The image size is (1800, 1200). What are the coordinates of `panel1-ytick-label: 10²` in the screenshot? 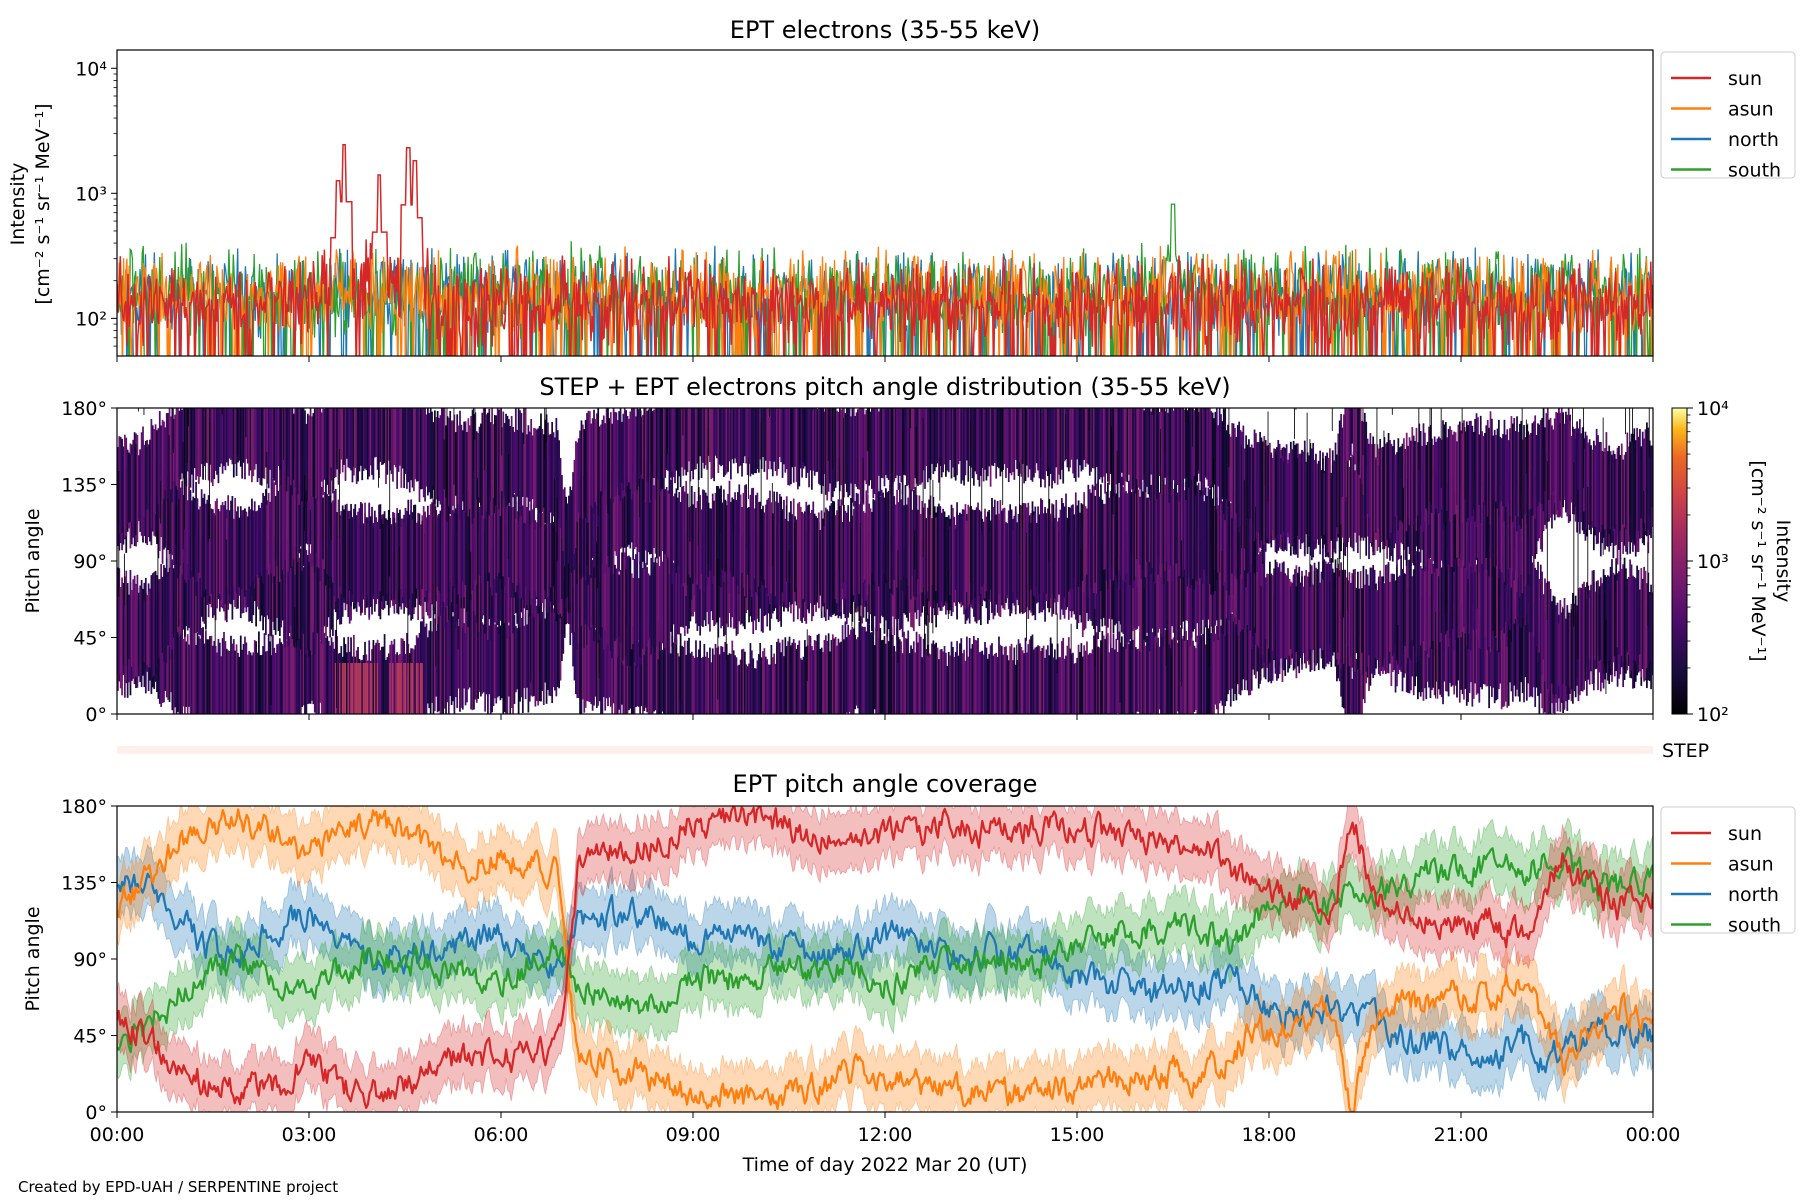 It's located at (91, 319).